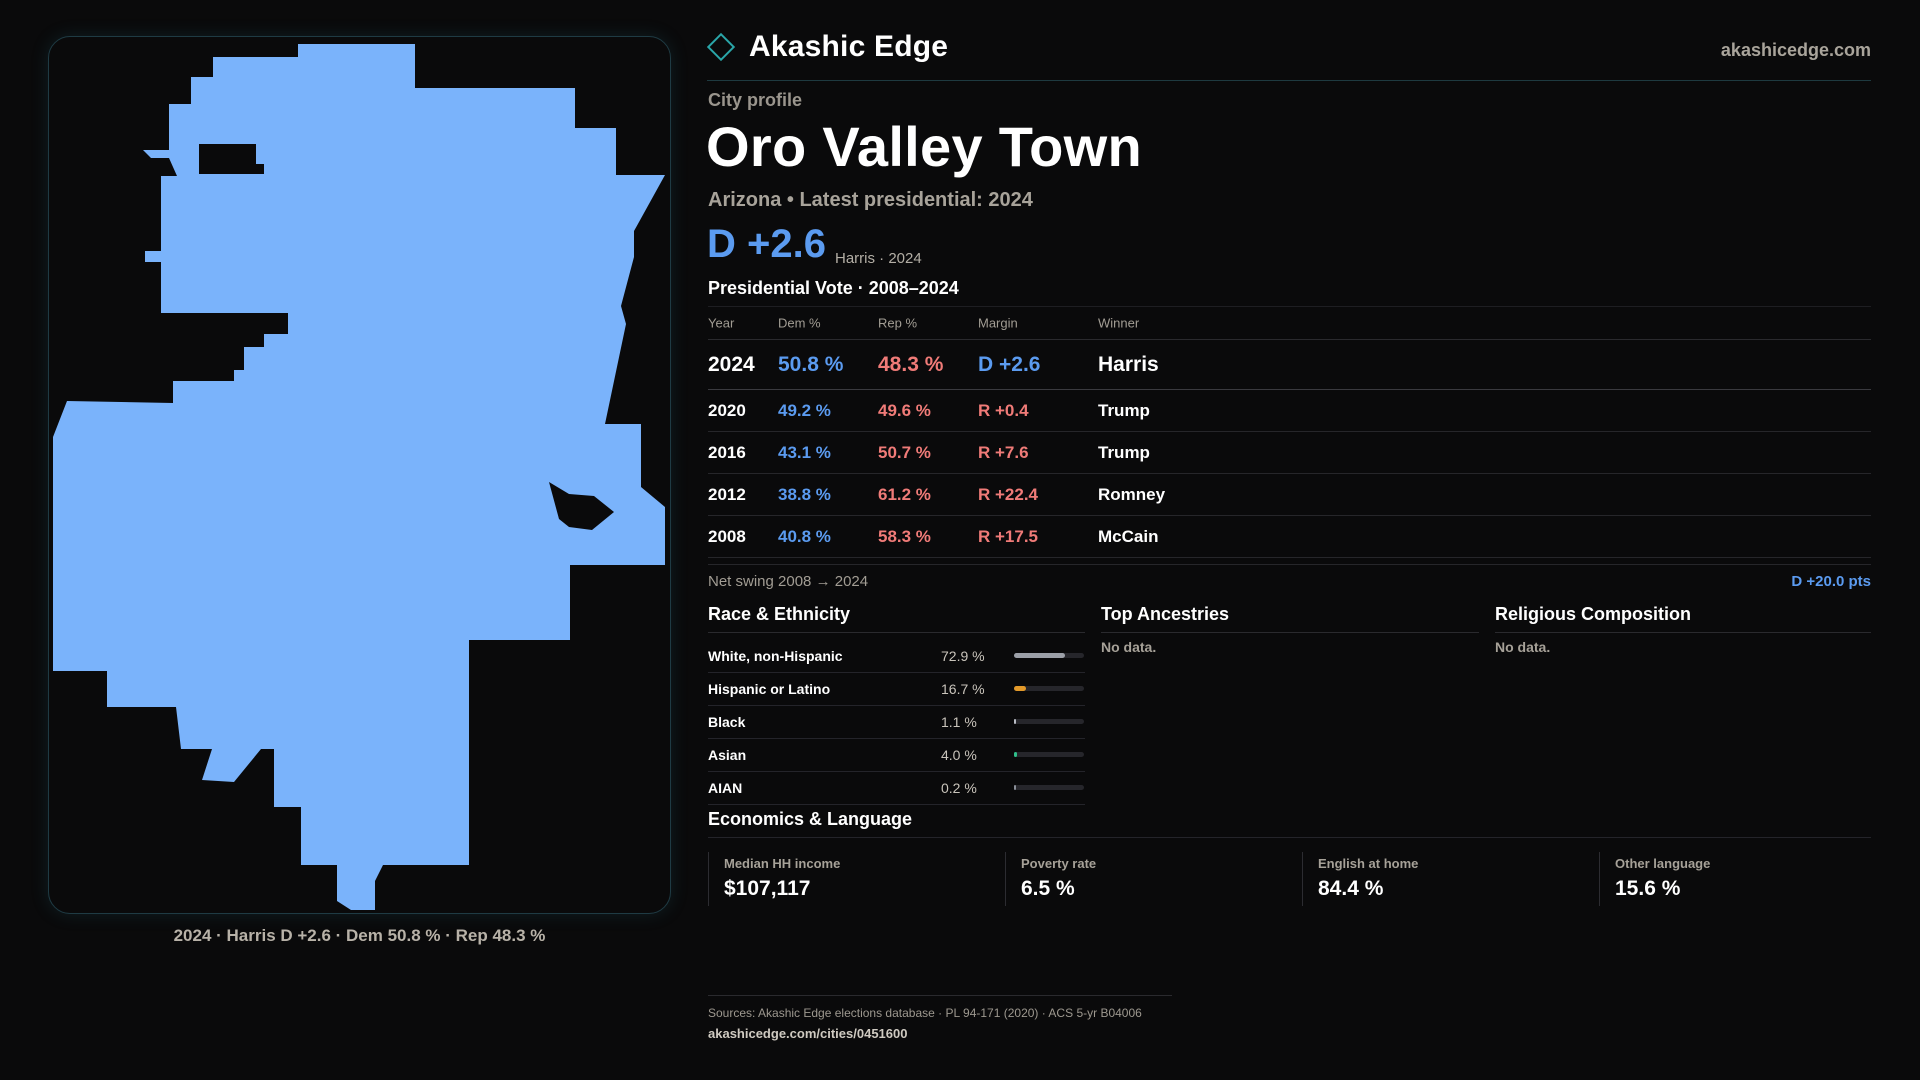 The image size is (1920, 1080). Describe the element at coordinates (1663, 863) in the screenshot. I see `econ-label: Other language` at that location.